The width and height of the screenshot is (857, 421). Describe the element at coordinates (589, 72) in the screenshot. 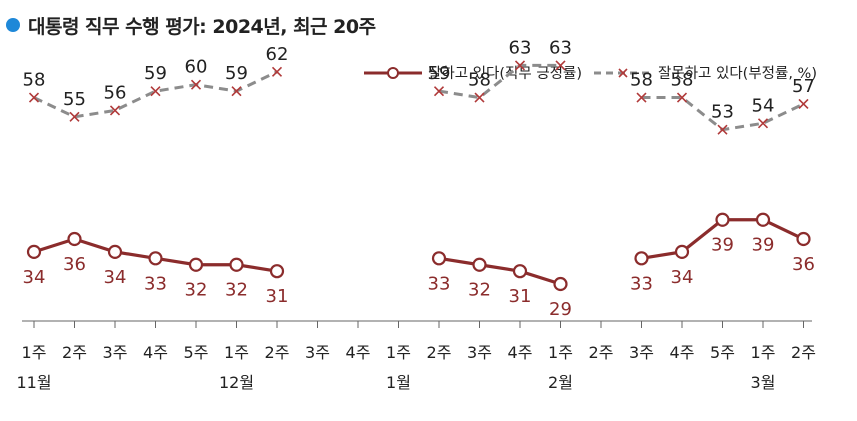

I see `chart-legend: 잘하고 있다(직무 긍정률) 잘못하고 있다(부정률, %)` at that location.